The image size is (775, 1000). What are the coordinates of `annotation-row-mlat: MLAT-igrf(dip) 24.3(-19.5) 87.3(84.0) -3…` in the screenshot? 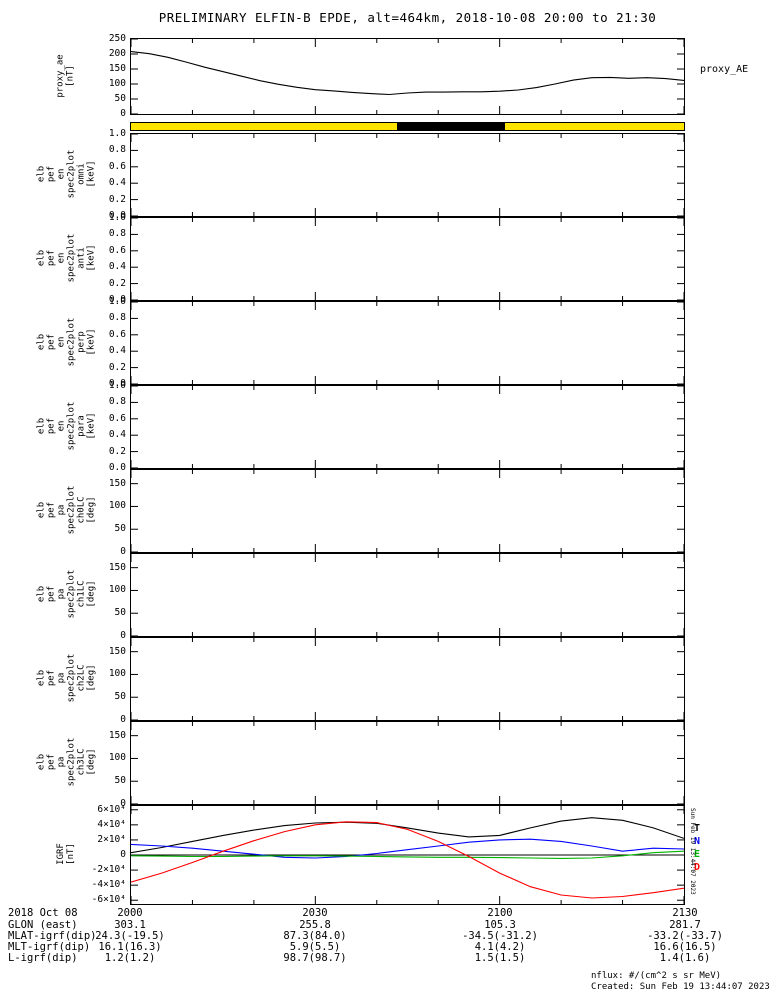 It's located at (387, 936).